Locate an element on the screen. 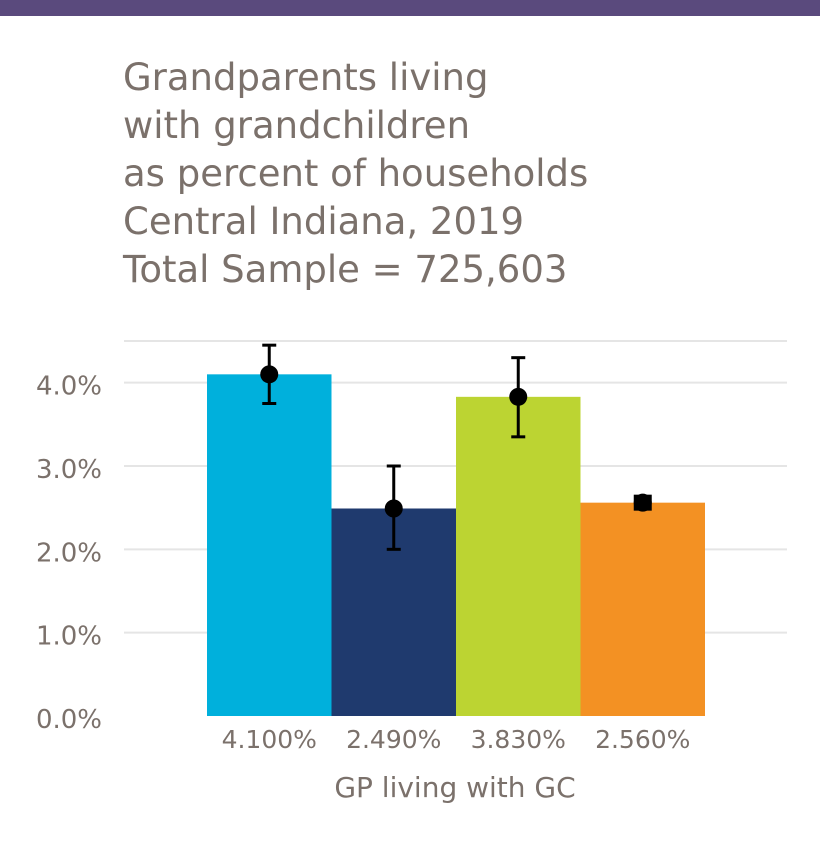 This screenshot has width=820, height=842. title-line-2: with grandchildren is located at coordinates (297, 125).